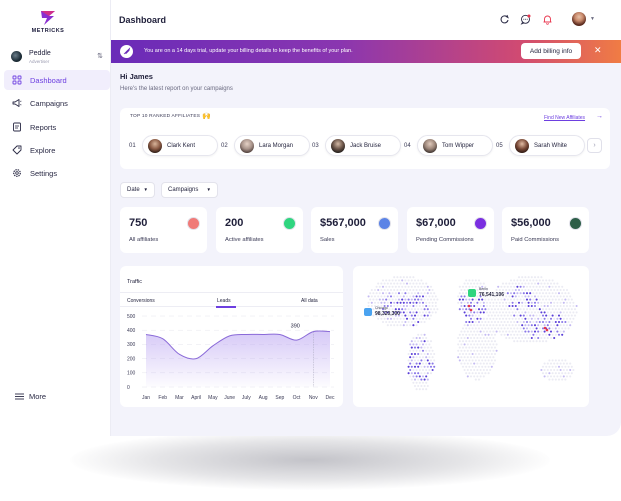 The width and height of the screenshot is (621, 501). I want to click on stat-card-pending-commissions: $67,000 Pending Commissions, so click(450, 230).